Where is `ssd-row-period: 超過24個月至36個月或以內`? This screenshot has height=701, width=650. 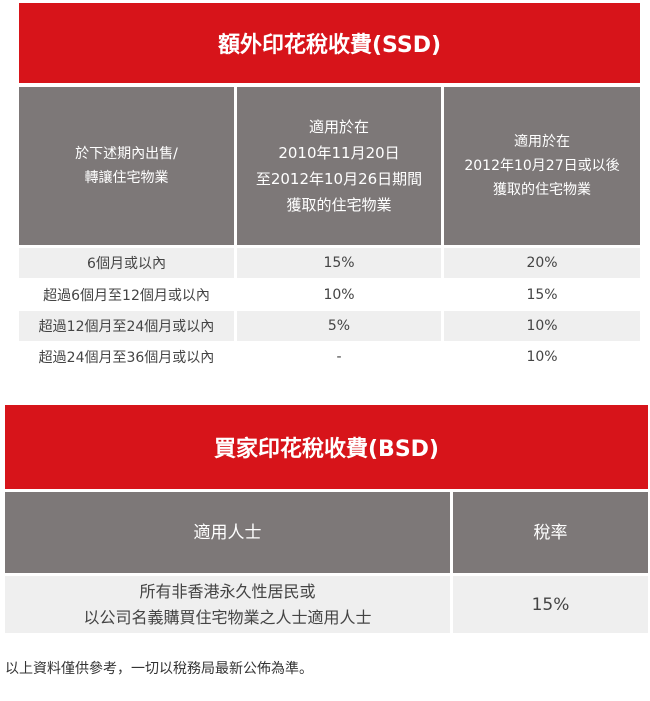
ssd-row-period: 超過24個月至36個月或以內 is located at coordinates (126, 358).